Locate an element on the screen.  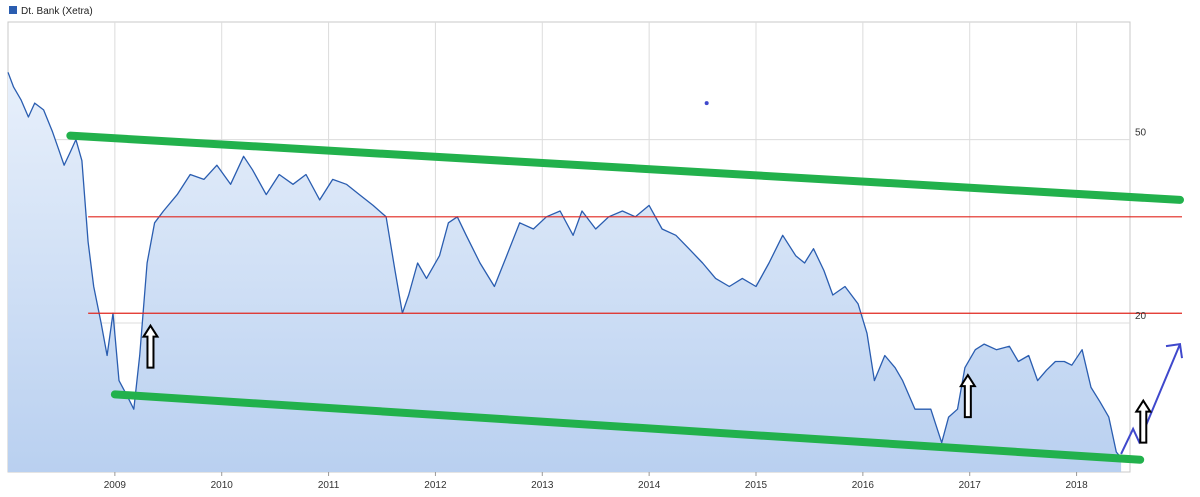
x-tick-label-2015: 2015 is located at coordinates (756, 485).